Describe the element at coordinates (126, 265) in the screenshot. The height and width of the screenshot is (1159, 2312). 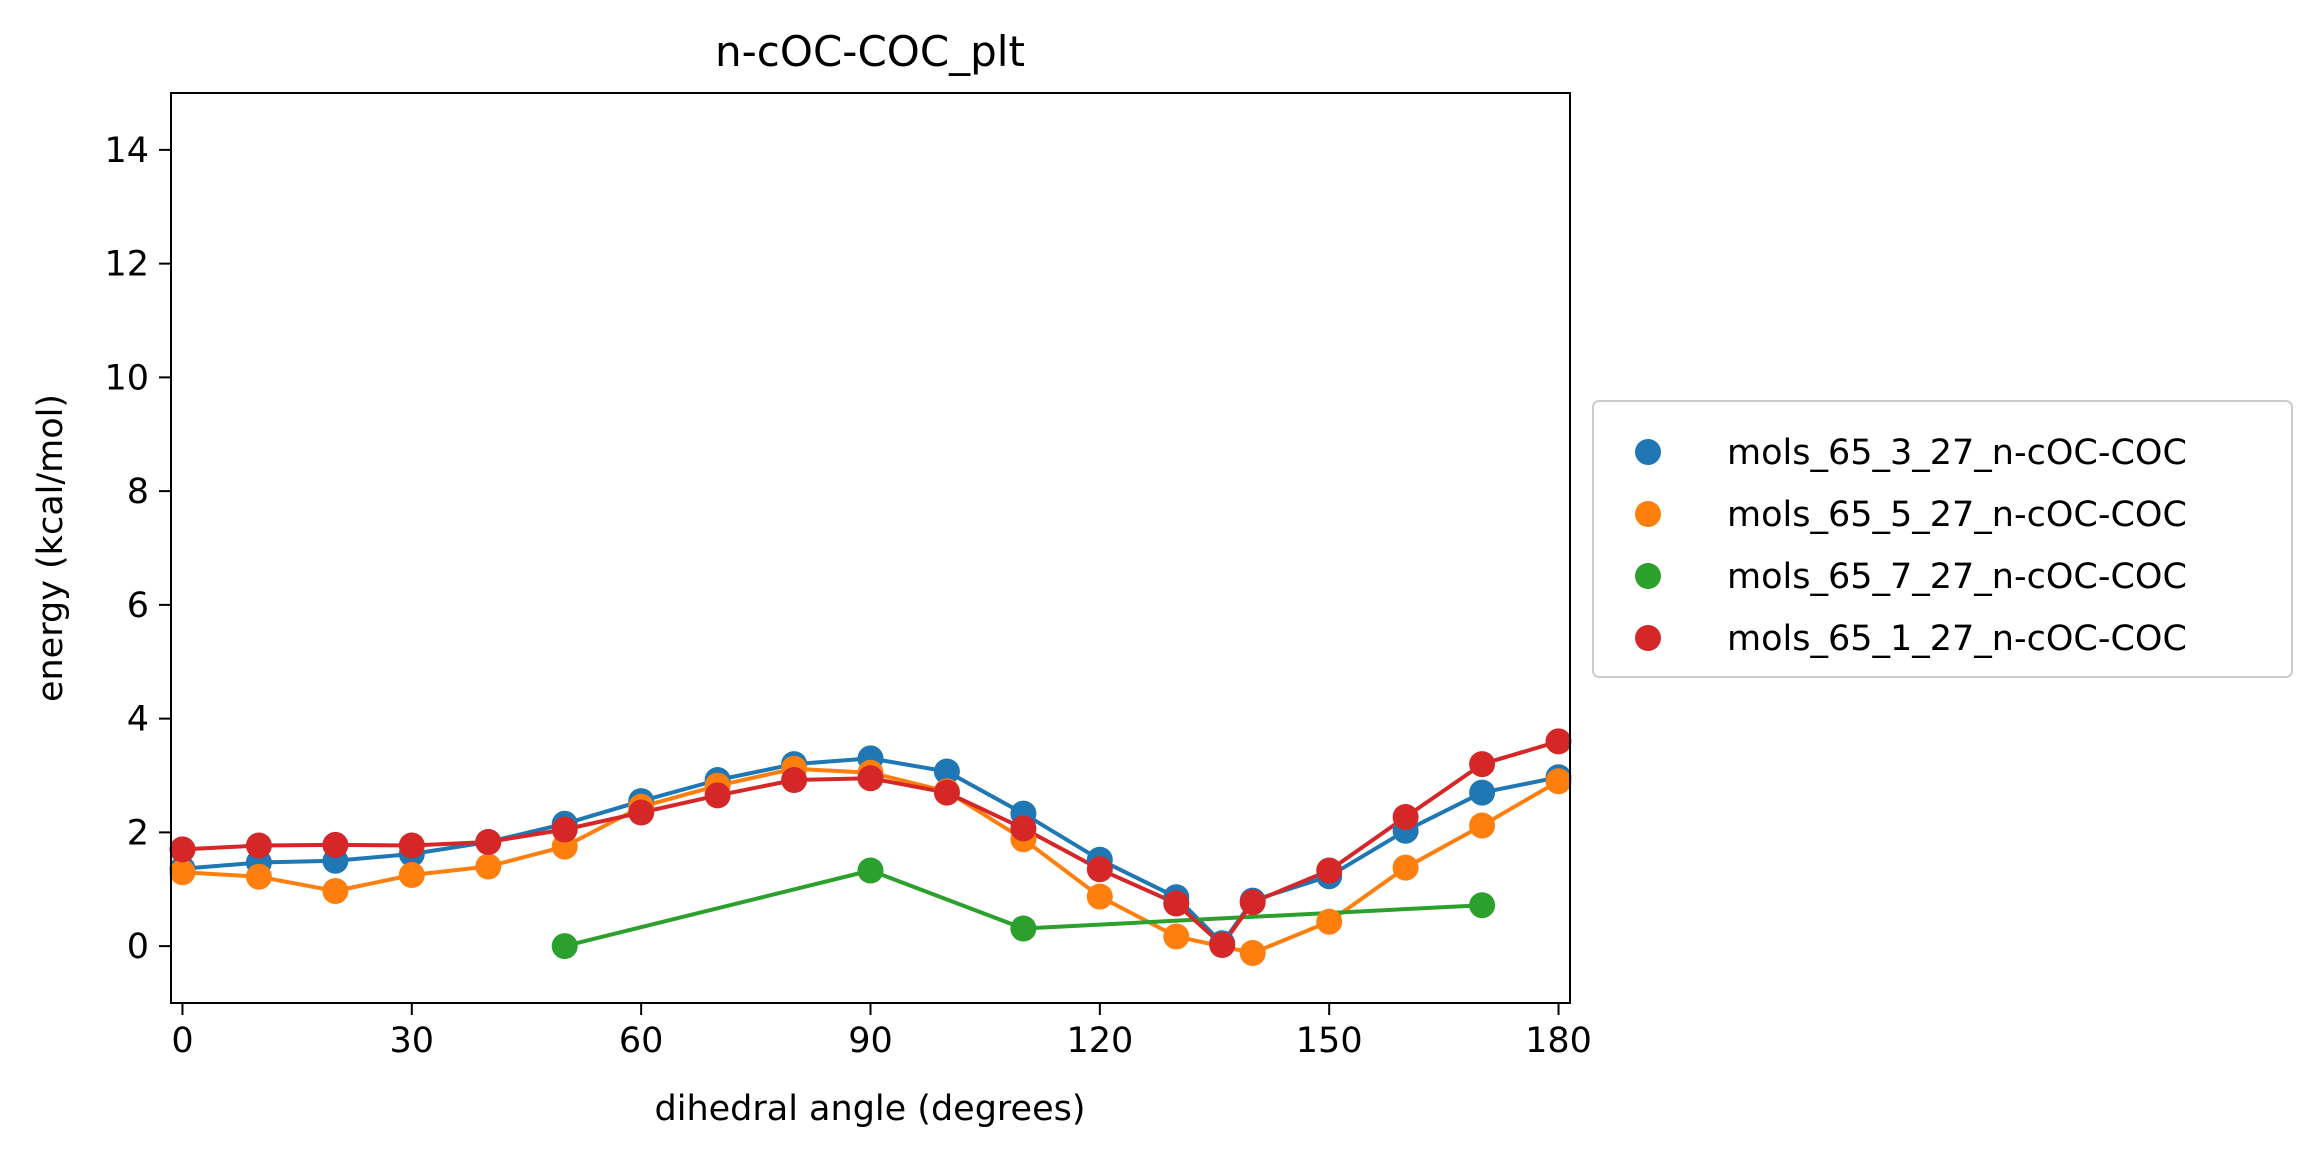
I see `y-tick-label-12: 12` at that location.